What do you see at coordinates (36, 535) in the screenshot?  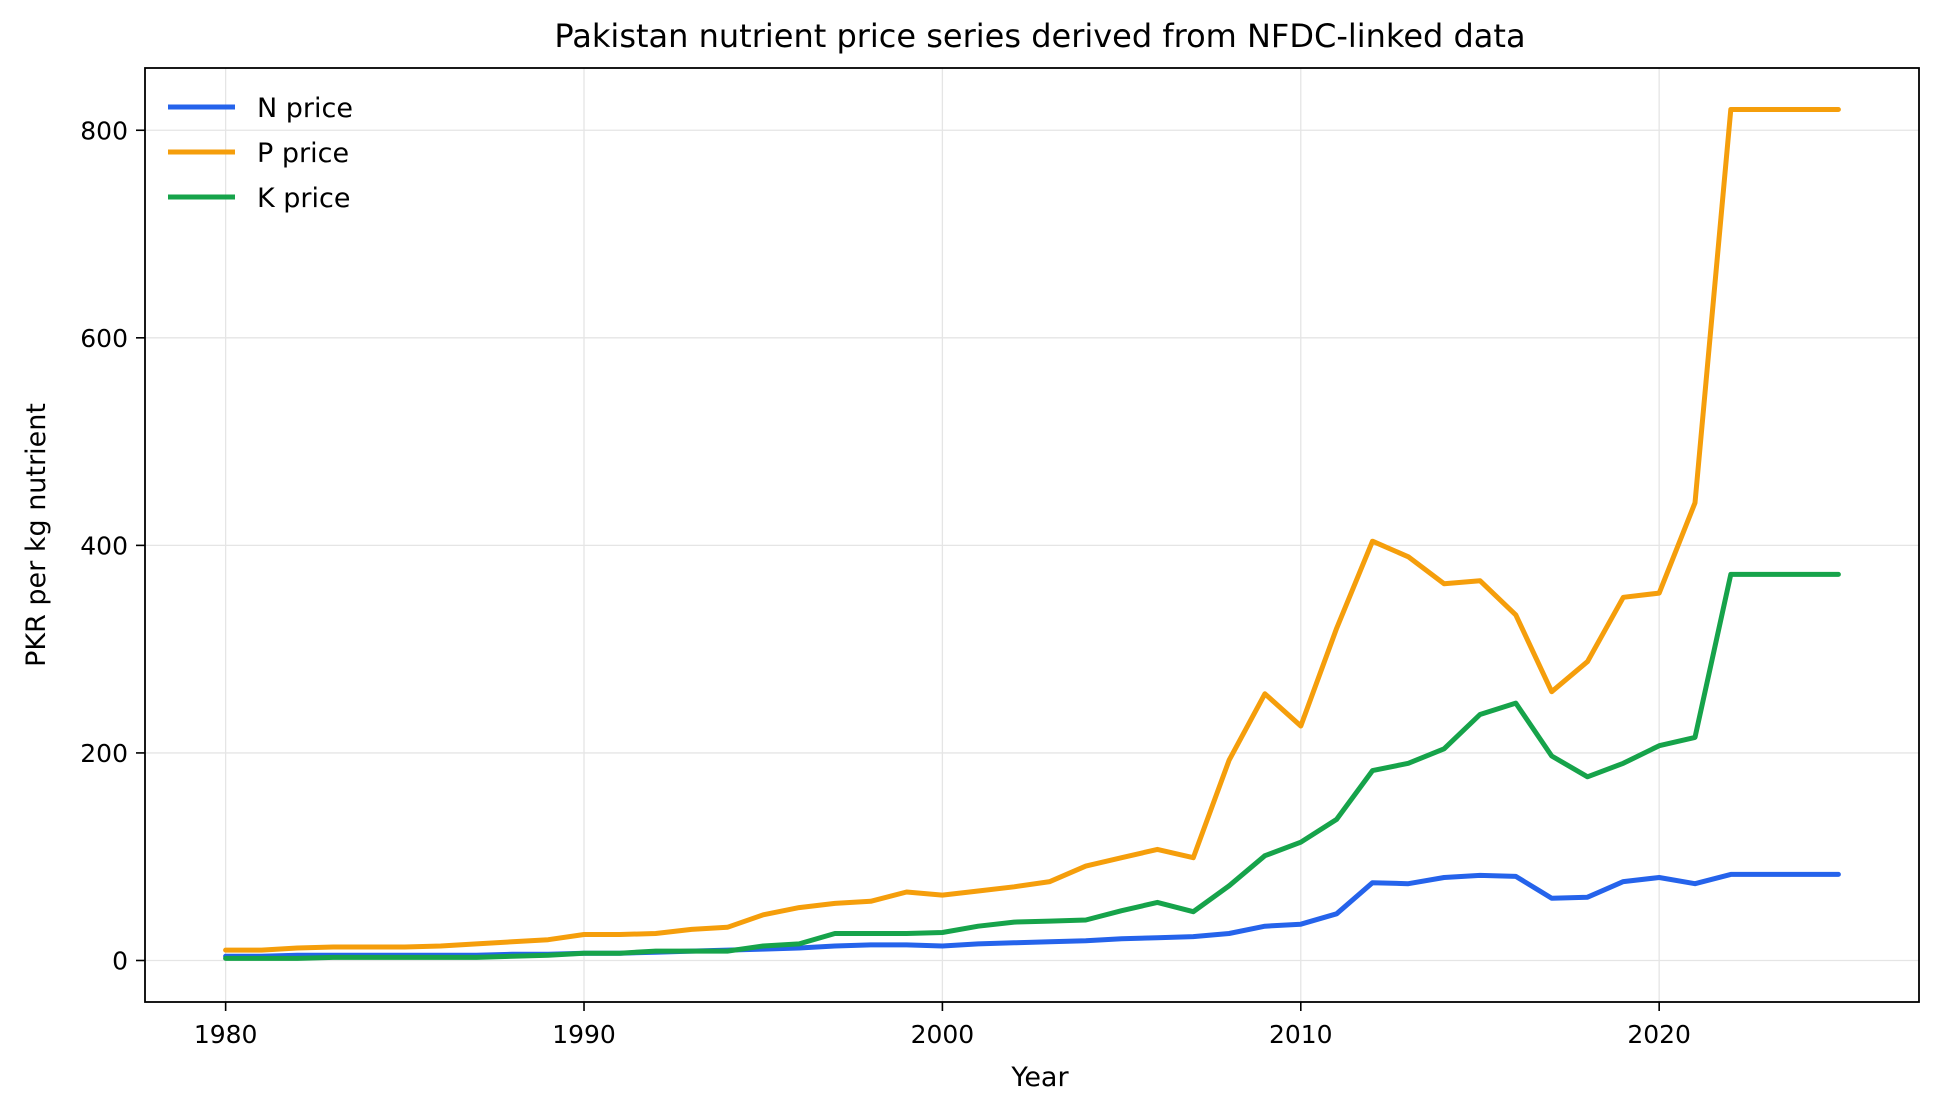 I see `y-axis-label: PKR per kg nutrient` at bounding box center [36, 535].